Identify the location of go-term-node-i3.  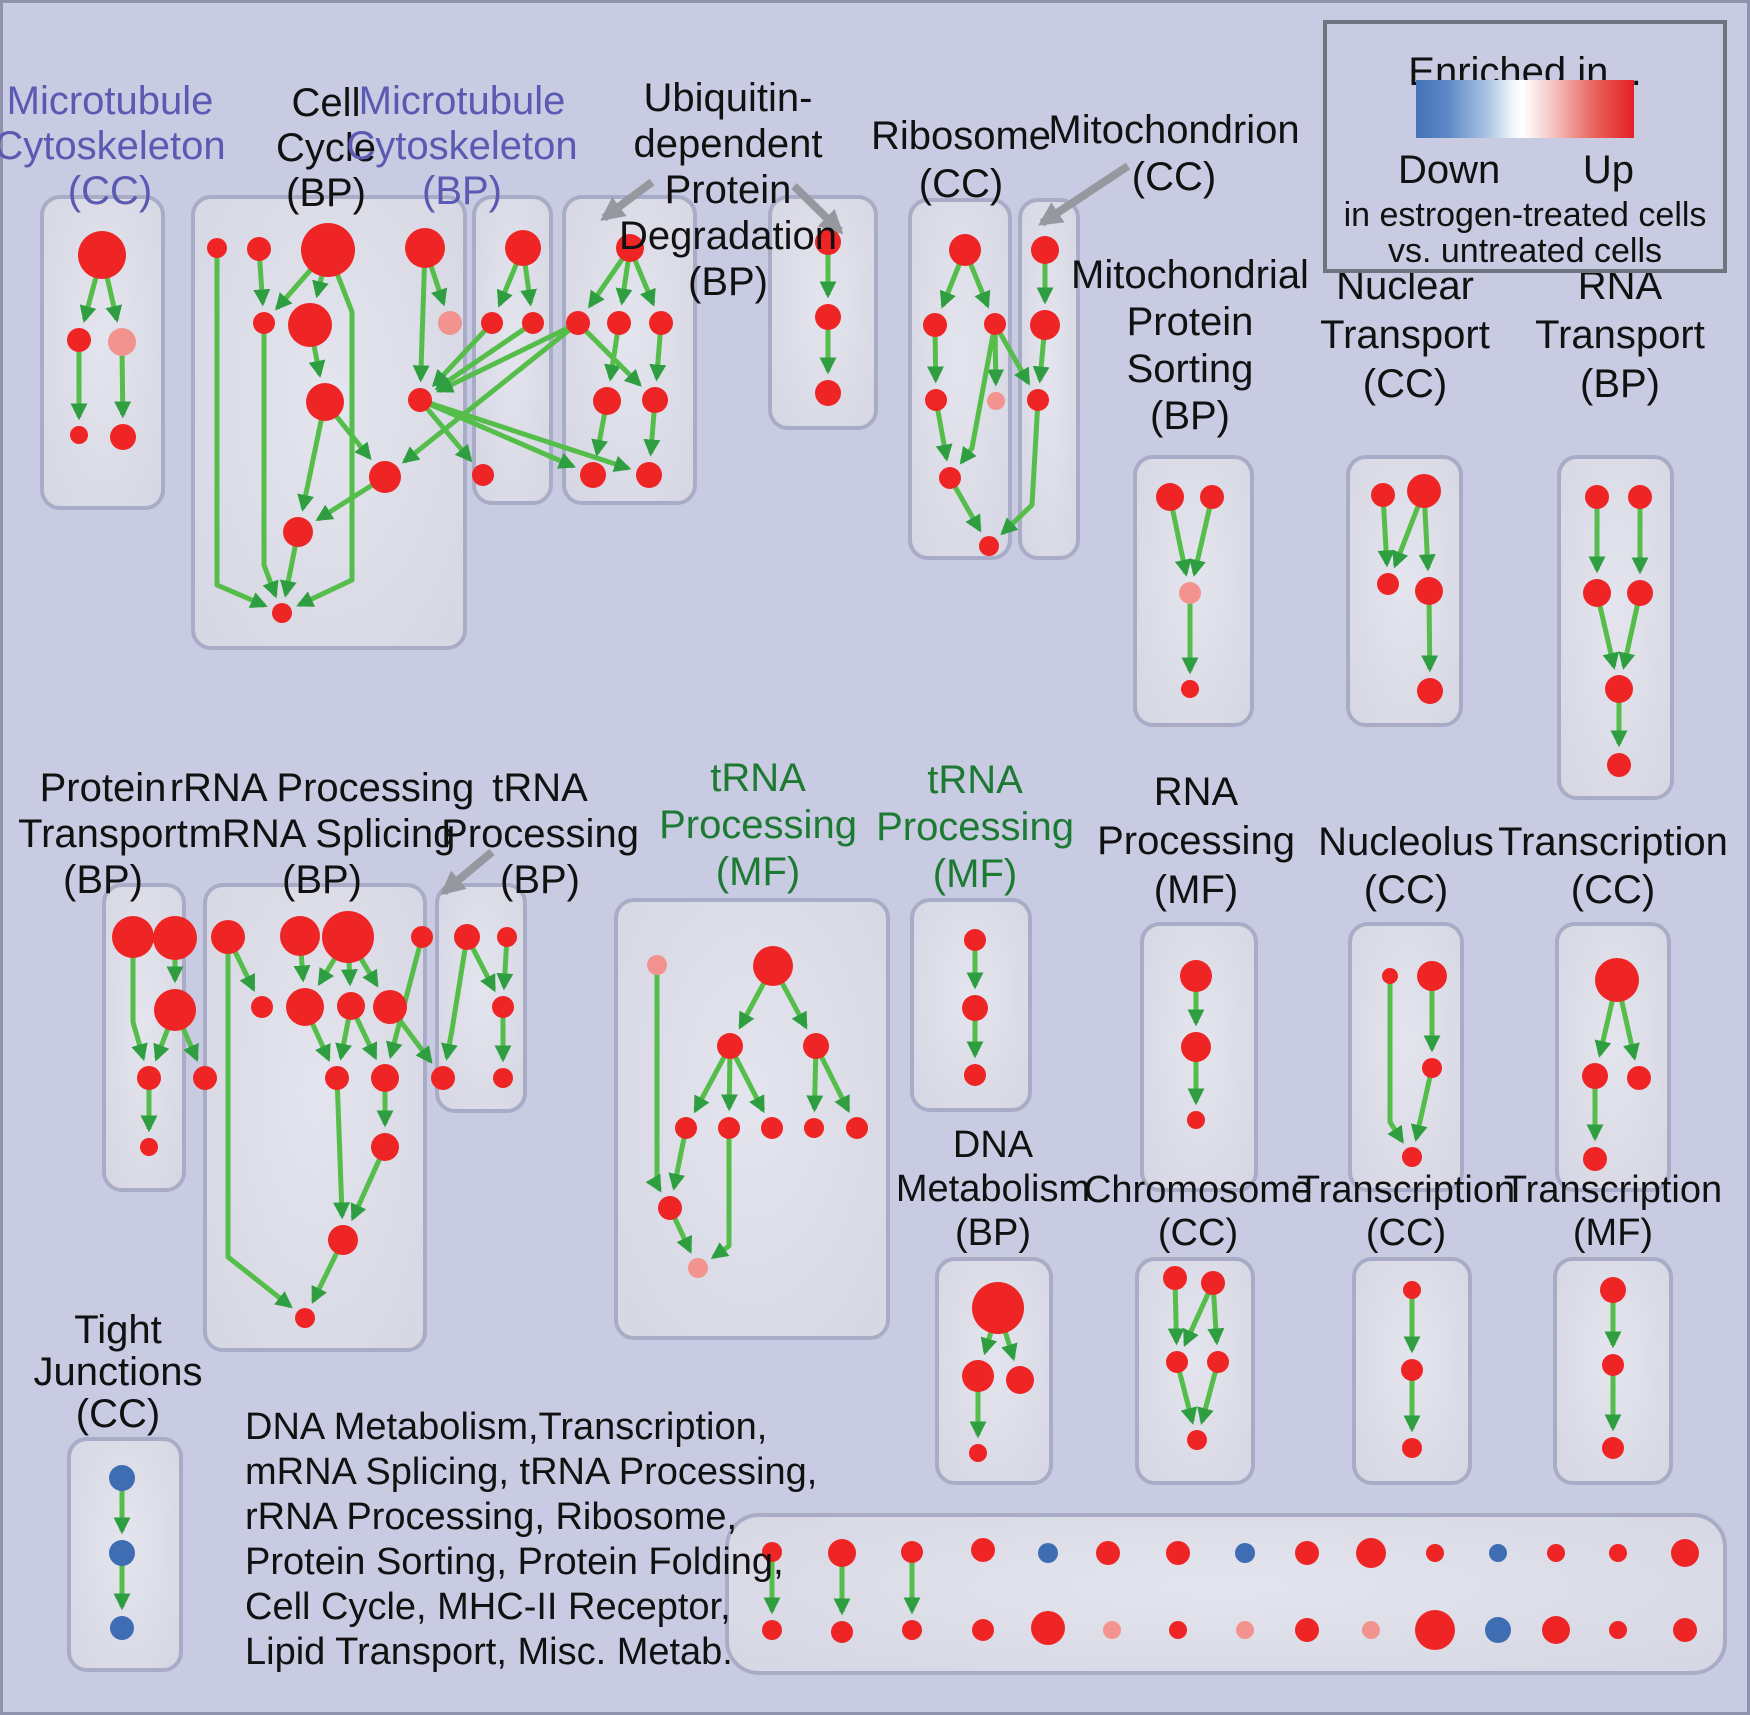
(1190, 593).